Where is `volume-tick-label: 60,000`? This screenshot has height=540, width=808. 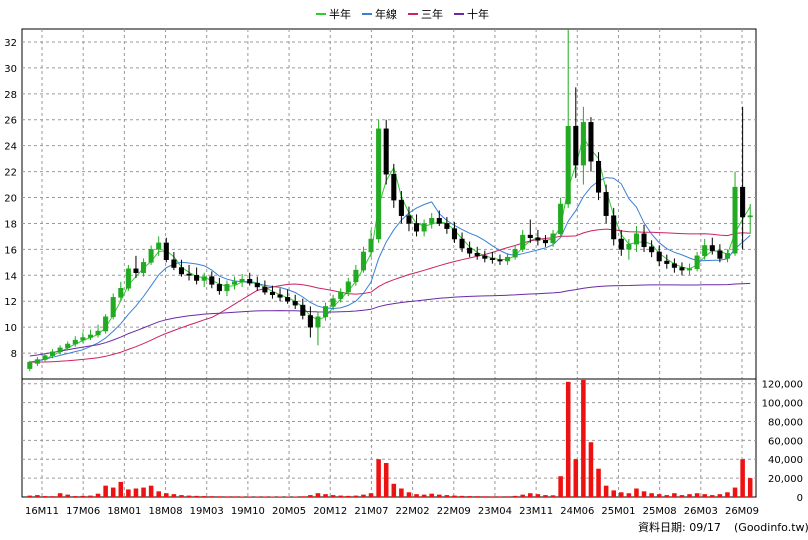
volume-tick-label: 60,000 is located at coordinates (785, 441).